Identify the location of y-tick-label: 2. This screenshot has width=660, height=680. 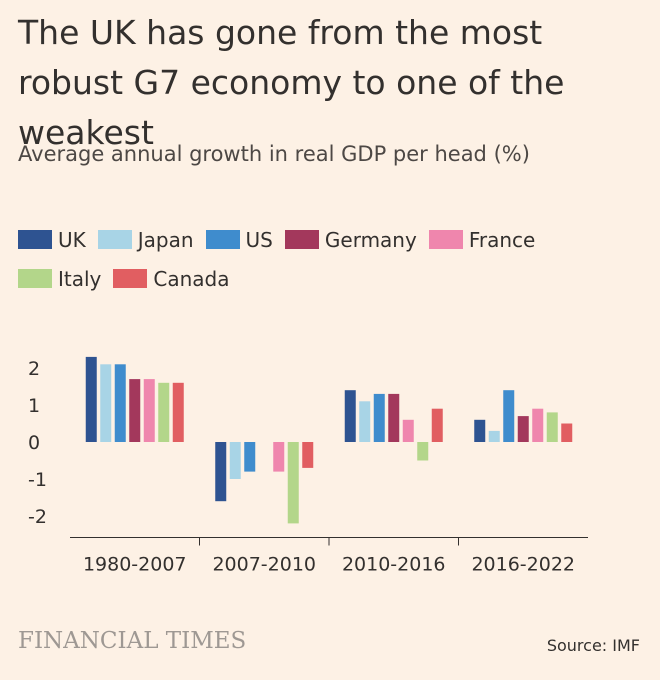
(34, 369).